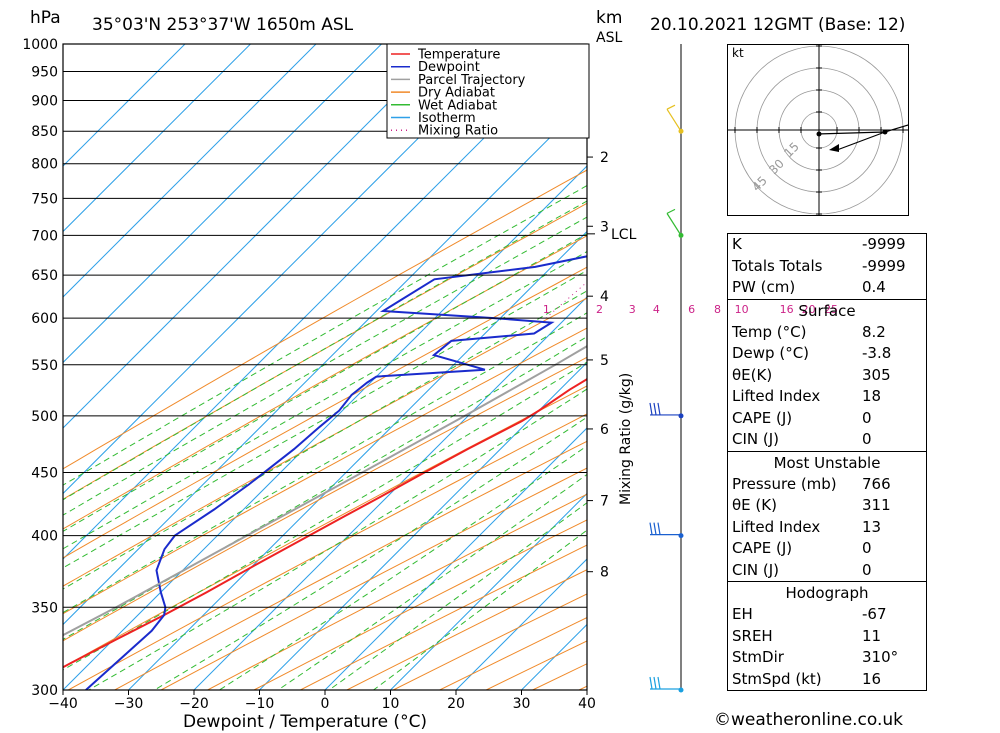  What do you see at coordinates (807, 678) in the screenshot?
I see `stmspd-row: StmSpd (kt) 16` at bounding box center [807, 678].